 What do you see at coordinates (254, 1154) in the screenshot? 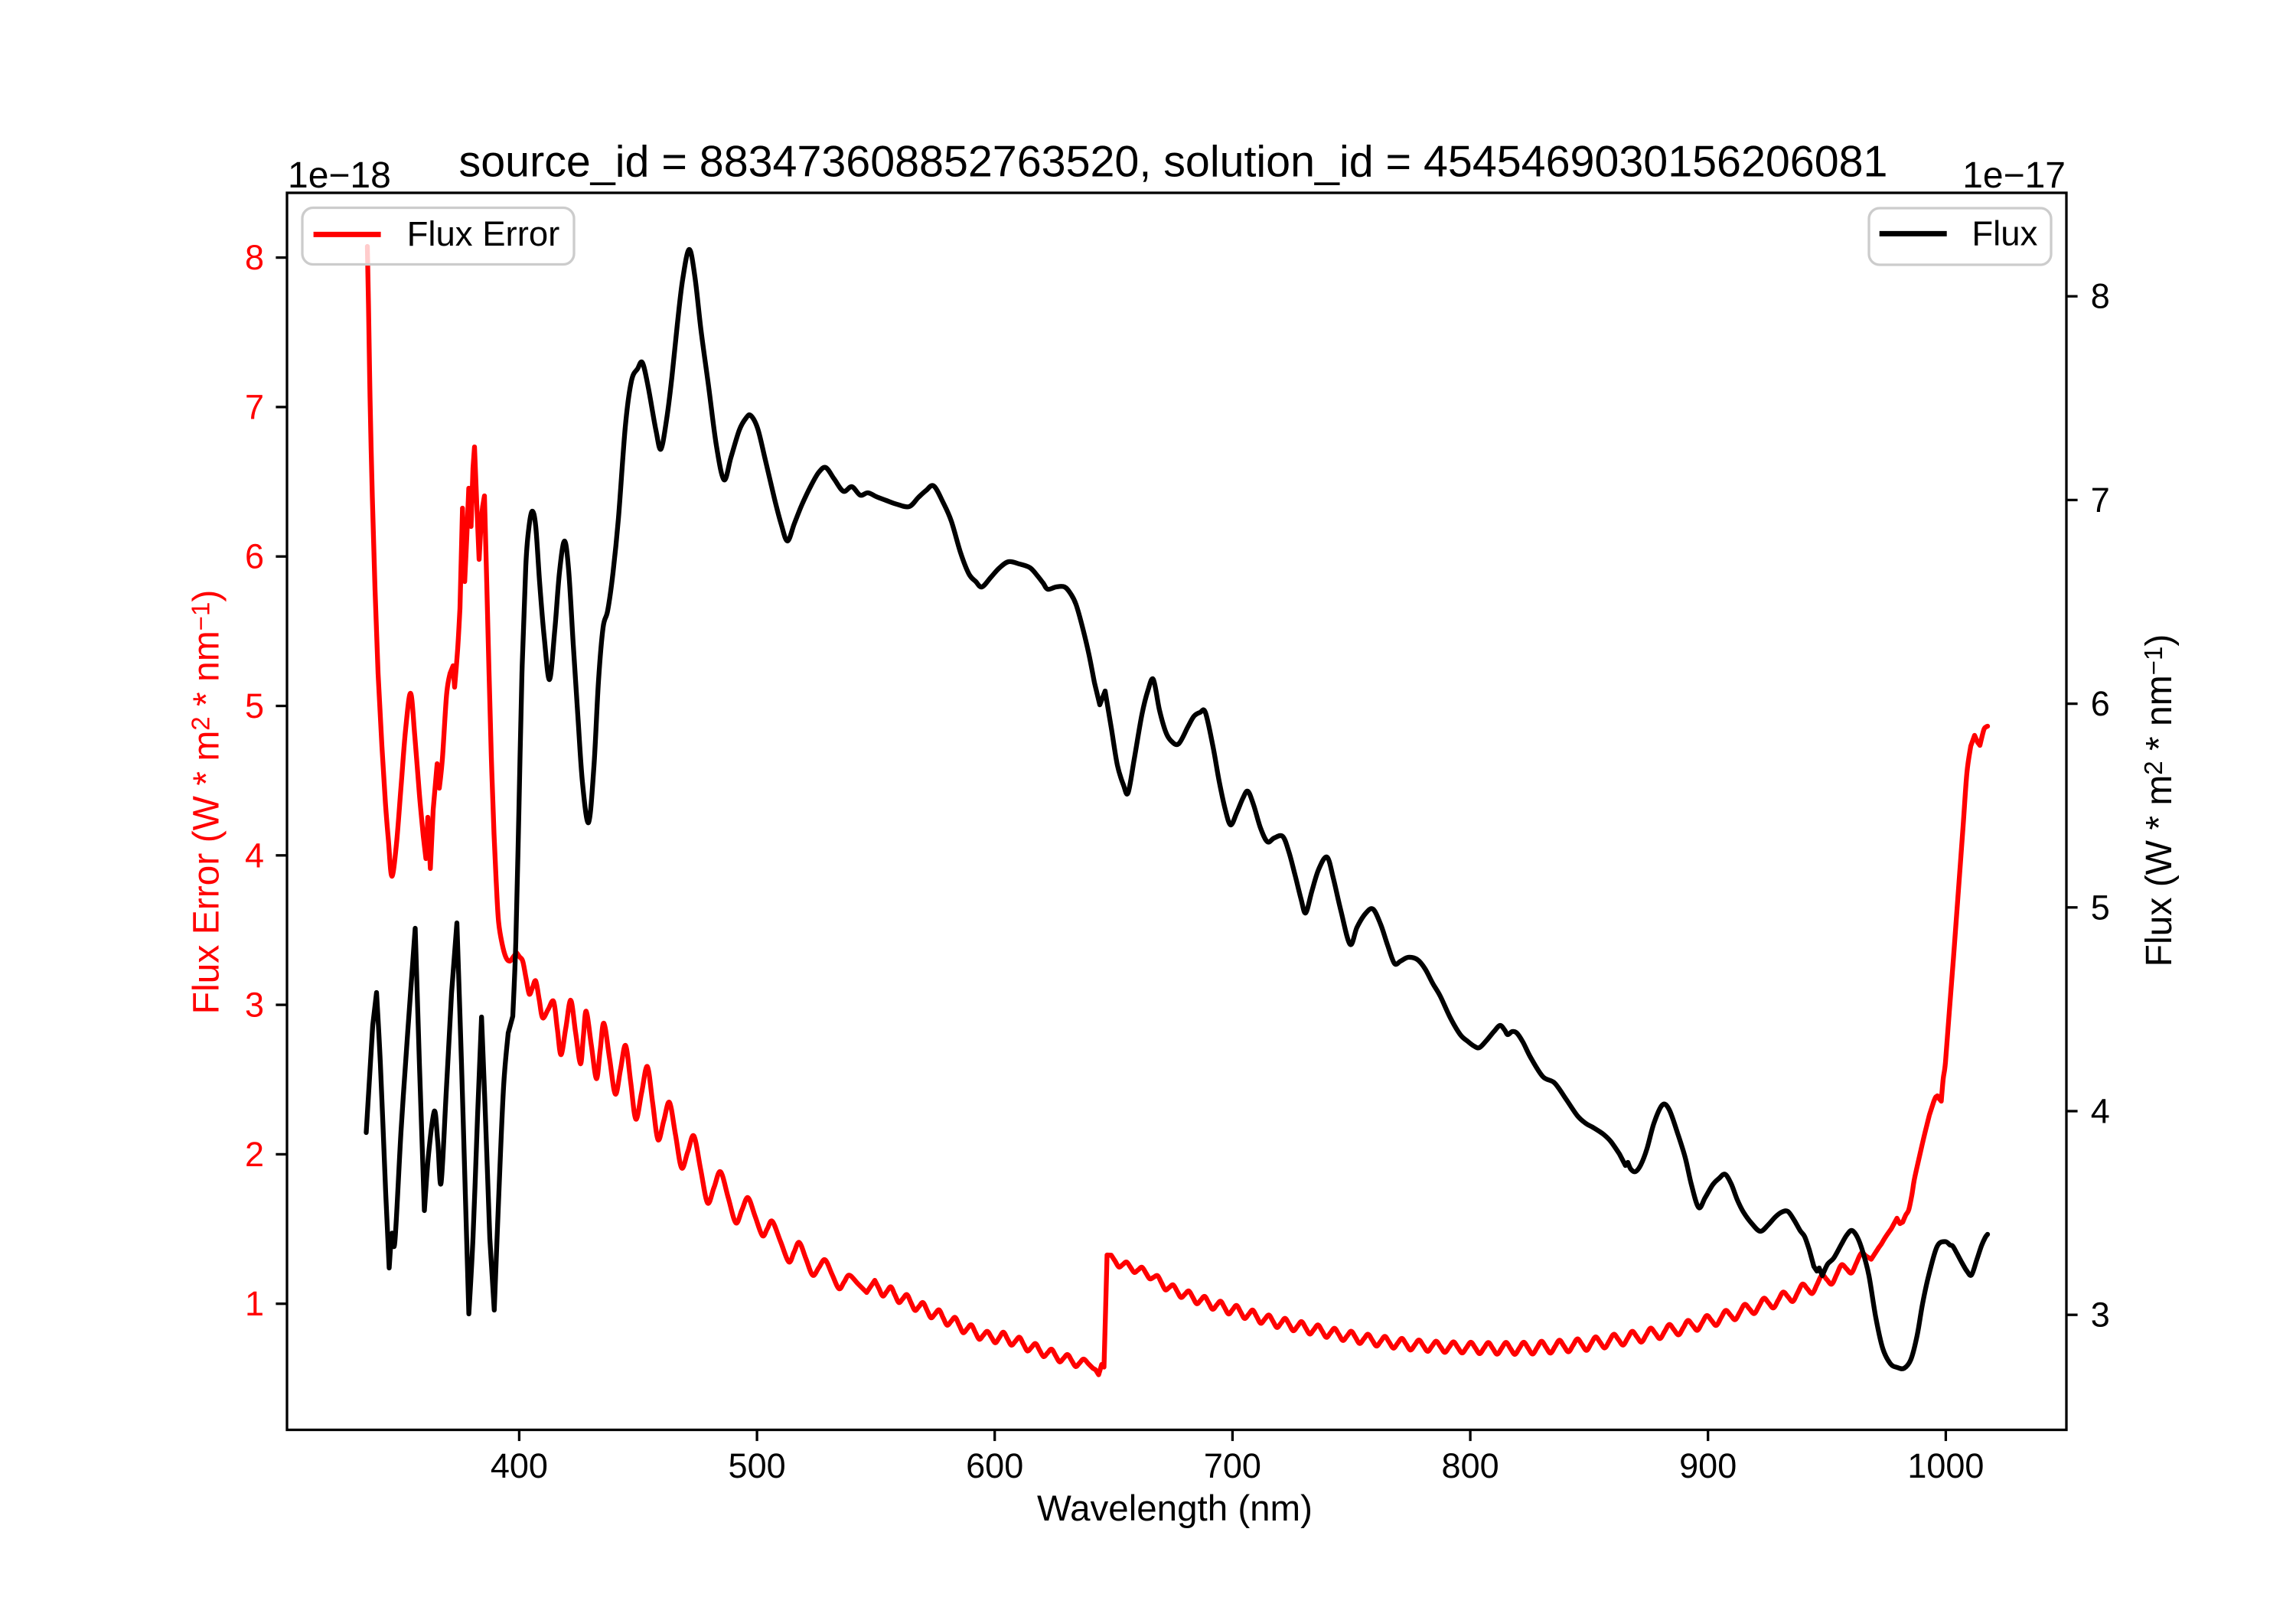
I see `svg-text: 2` at bounding box center [254, 1154].